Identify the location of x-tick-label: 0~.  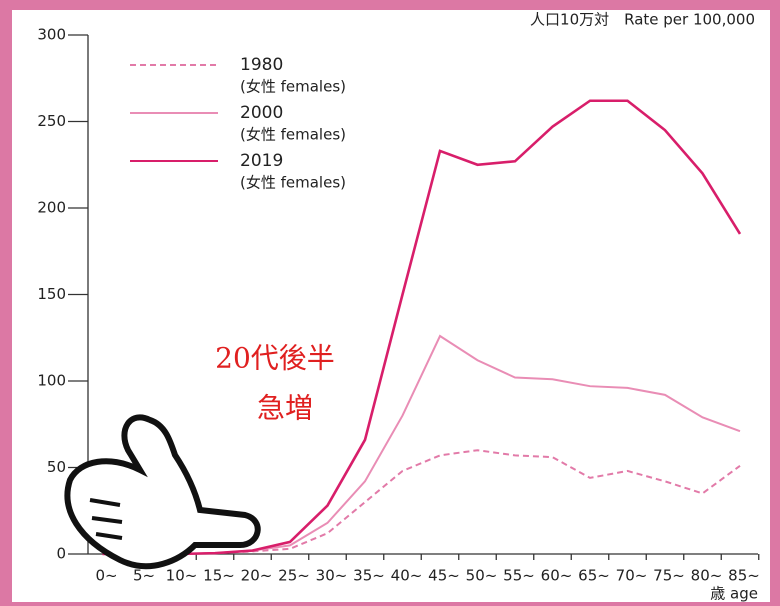
(106, 576).